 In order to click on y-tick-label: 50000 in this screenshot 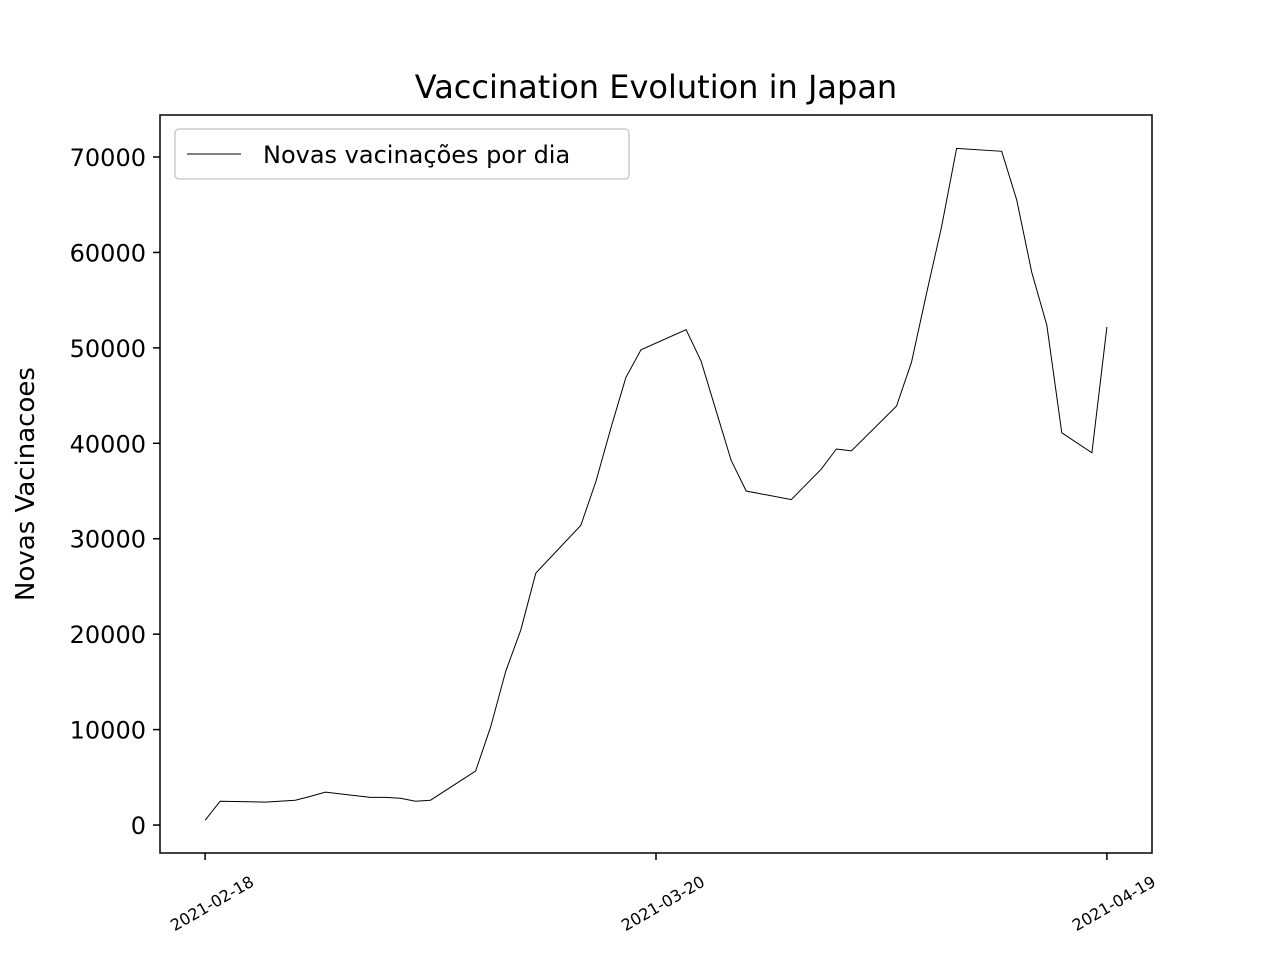, I will do `click(108, 349)`.